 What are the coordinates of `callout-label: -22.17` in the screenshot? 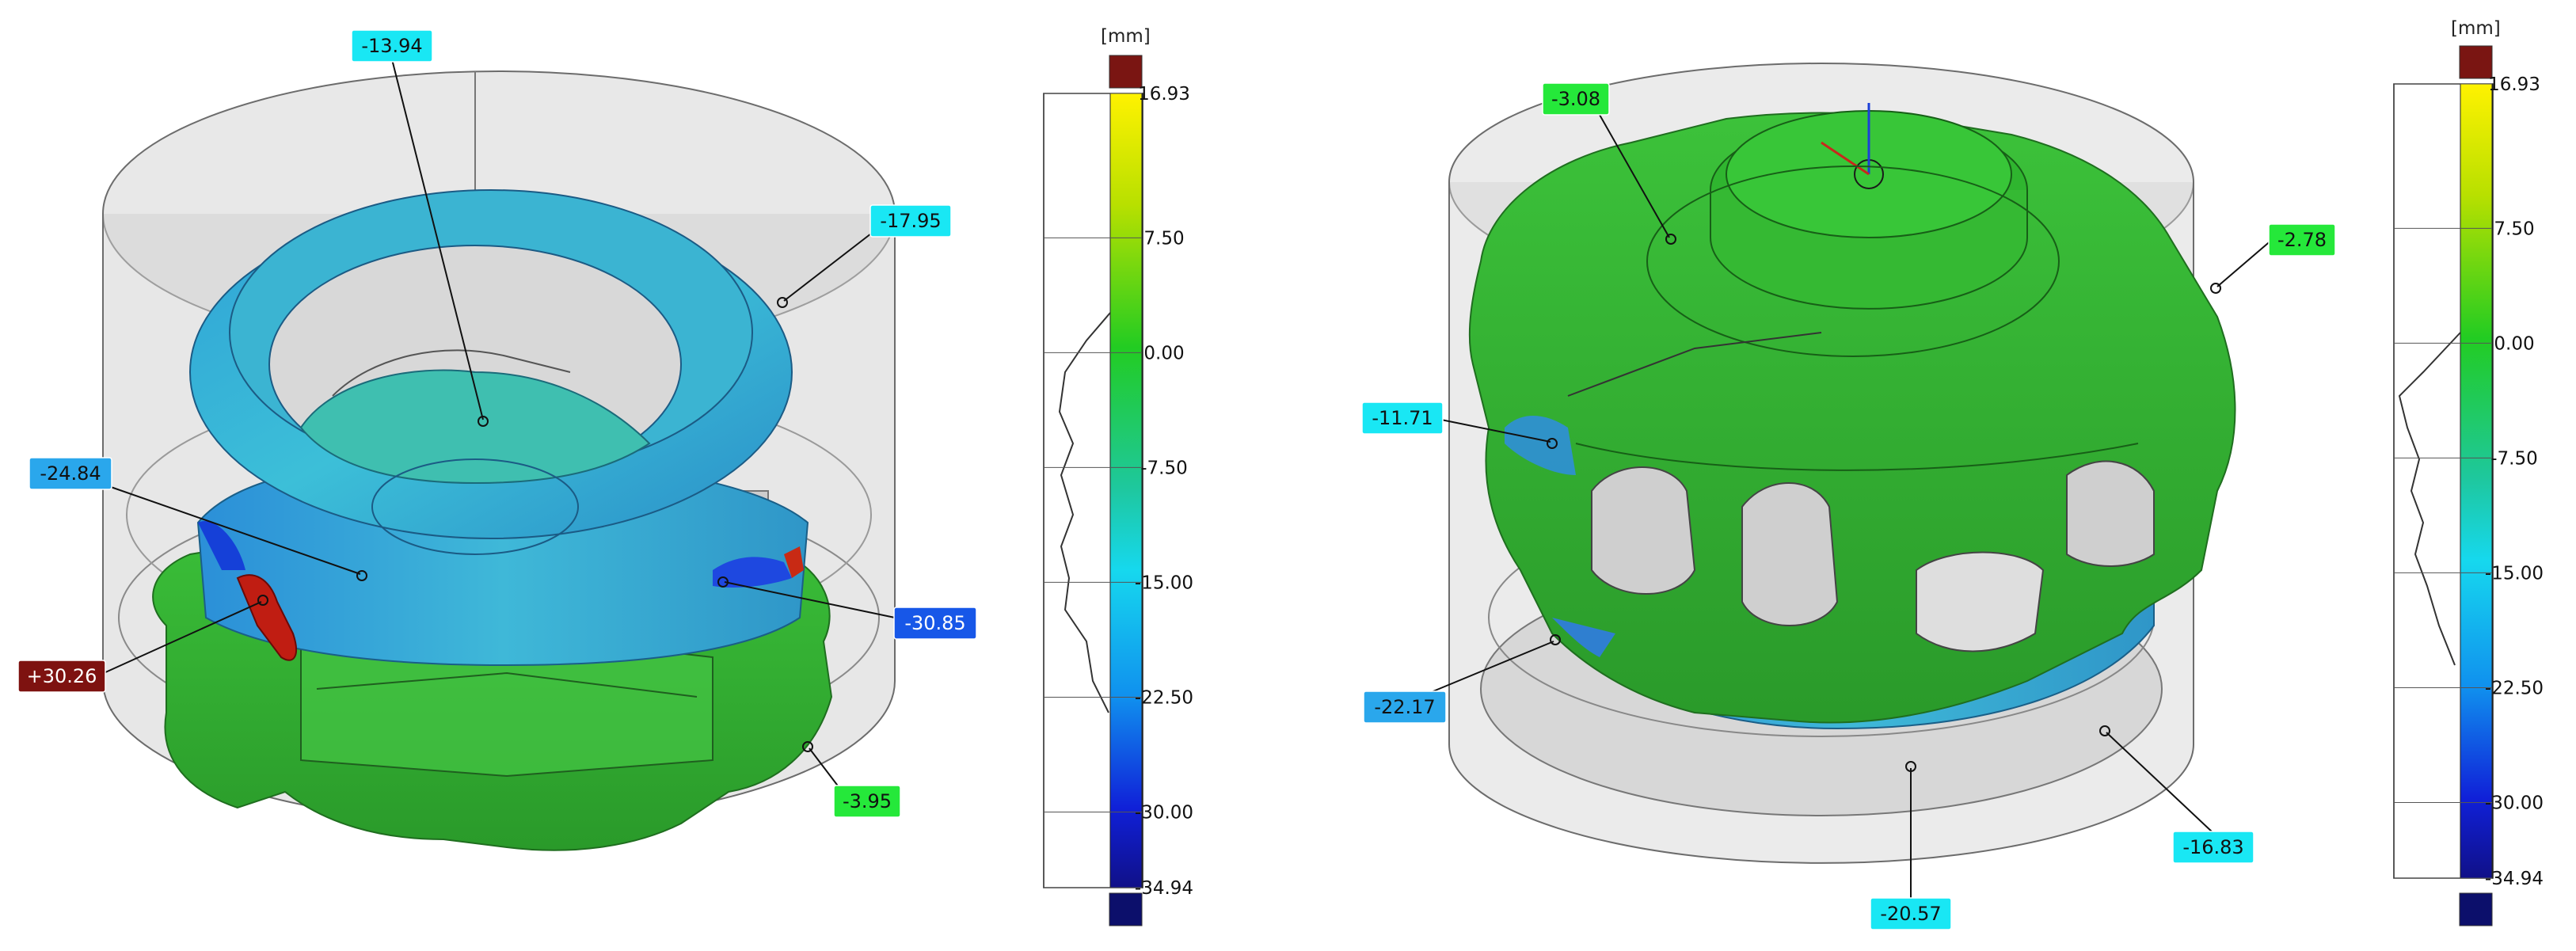 It's located at (1404, 707).